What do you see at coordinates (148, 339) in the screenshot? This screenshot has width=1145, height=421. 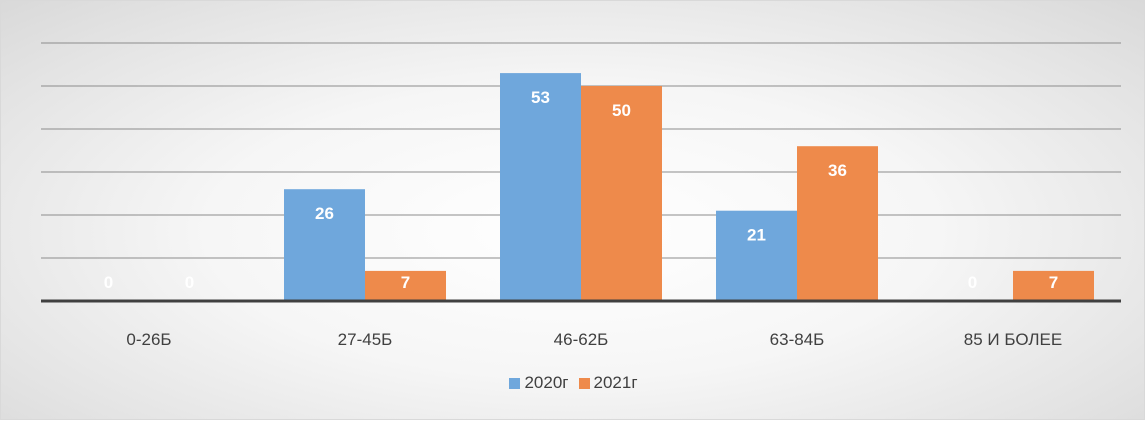 I see `category-label-1: 0-26Б` at bounding box center [148, 339].